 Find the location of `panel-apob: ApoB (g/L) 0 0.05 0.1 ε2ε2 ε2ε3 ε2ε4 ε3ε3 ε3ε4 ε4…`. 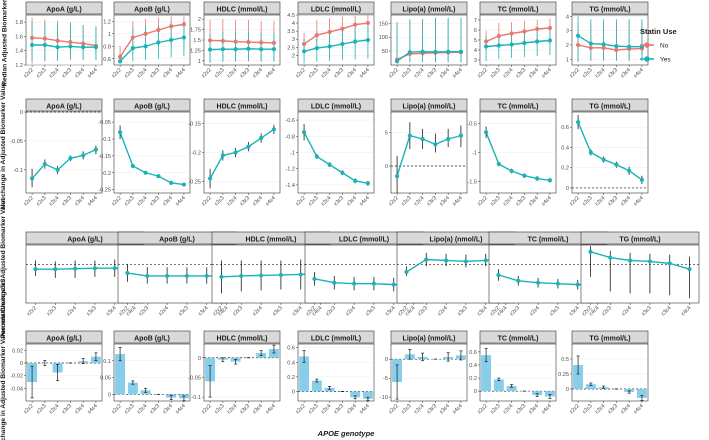

panel-apob: ApoB (g/L) 0 0.05 0.1 ε2ε2 ε2ε3 ε2ε4 ε3ε3 ε3ε4 ε4… is located at coordinates (145, 372).